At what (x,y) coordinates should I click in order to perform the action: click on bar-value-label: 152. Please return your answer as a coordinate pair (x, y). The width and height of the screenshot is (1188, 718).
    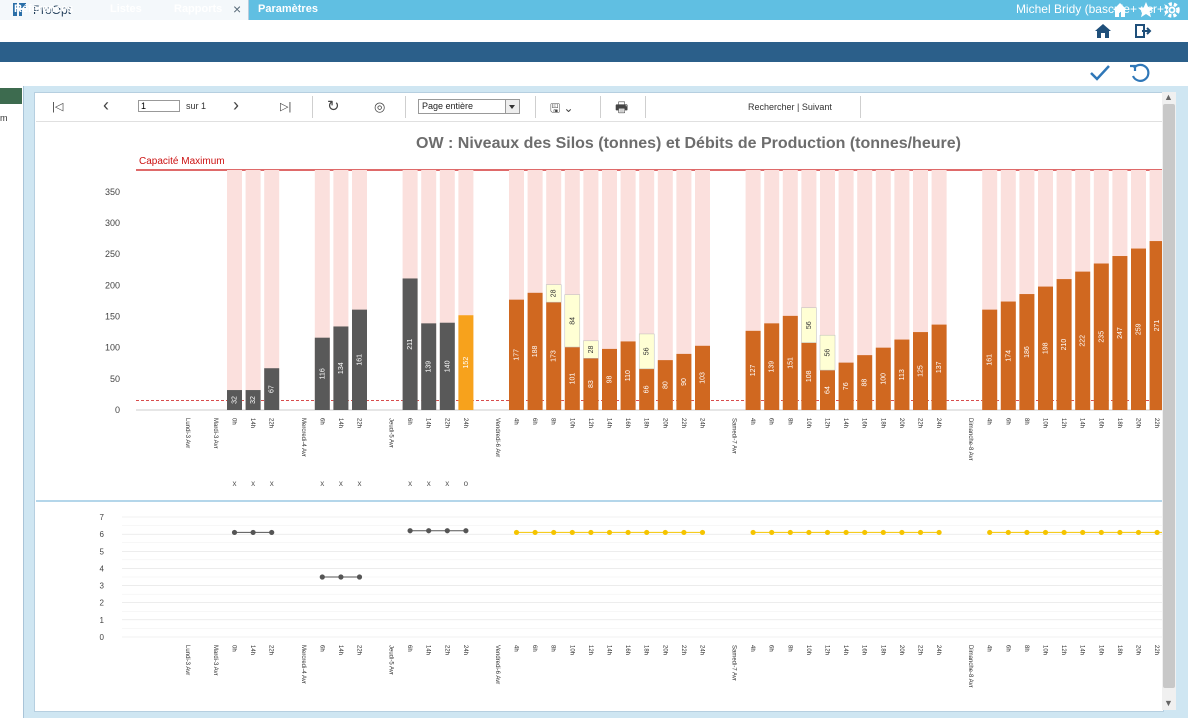
    Looking at the image, I should click on (466, 363).